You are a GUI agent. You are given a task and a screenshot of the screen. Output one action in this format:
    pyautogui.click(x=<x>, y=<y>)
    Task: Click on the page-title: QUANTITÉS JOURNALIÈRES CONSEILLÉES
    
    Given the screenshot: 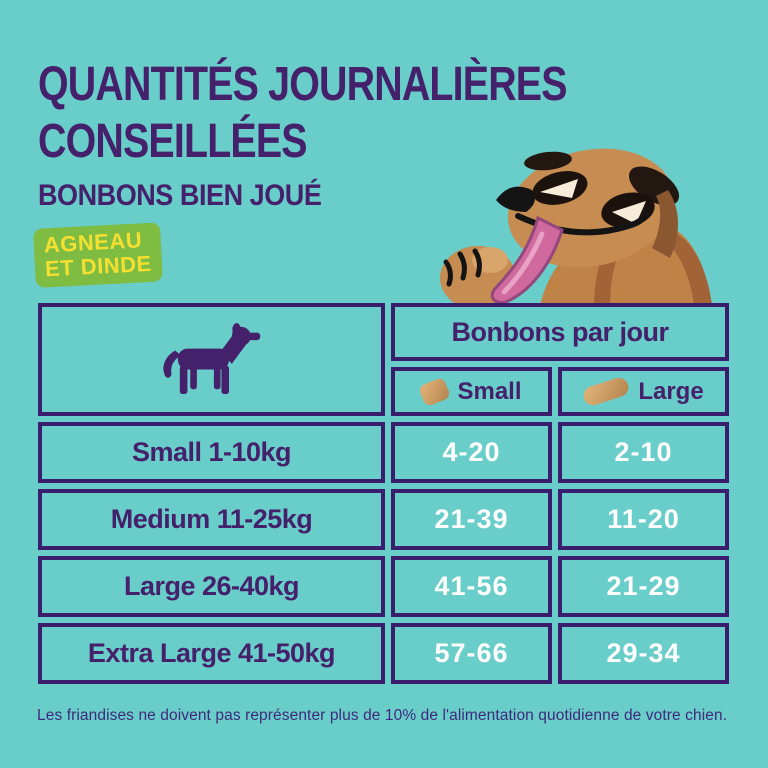 What is the action you would take?
    pyautogui.click(x=303, y=113)
    